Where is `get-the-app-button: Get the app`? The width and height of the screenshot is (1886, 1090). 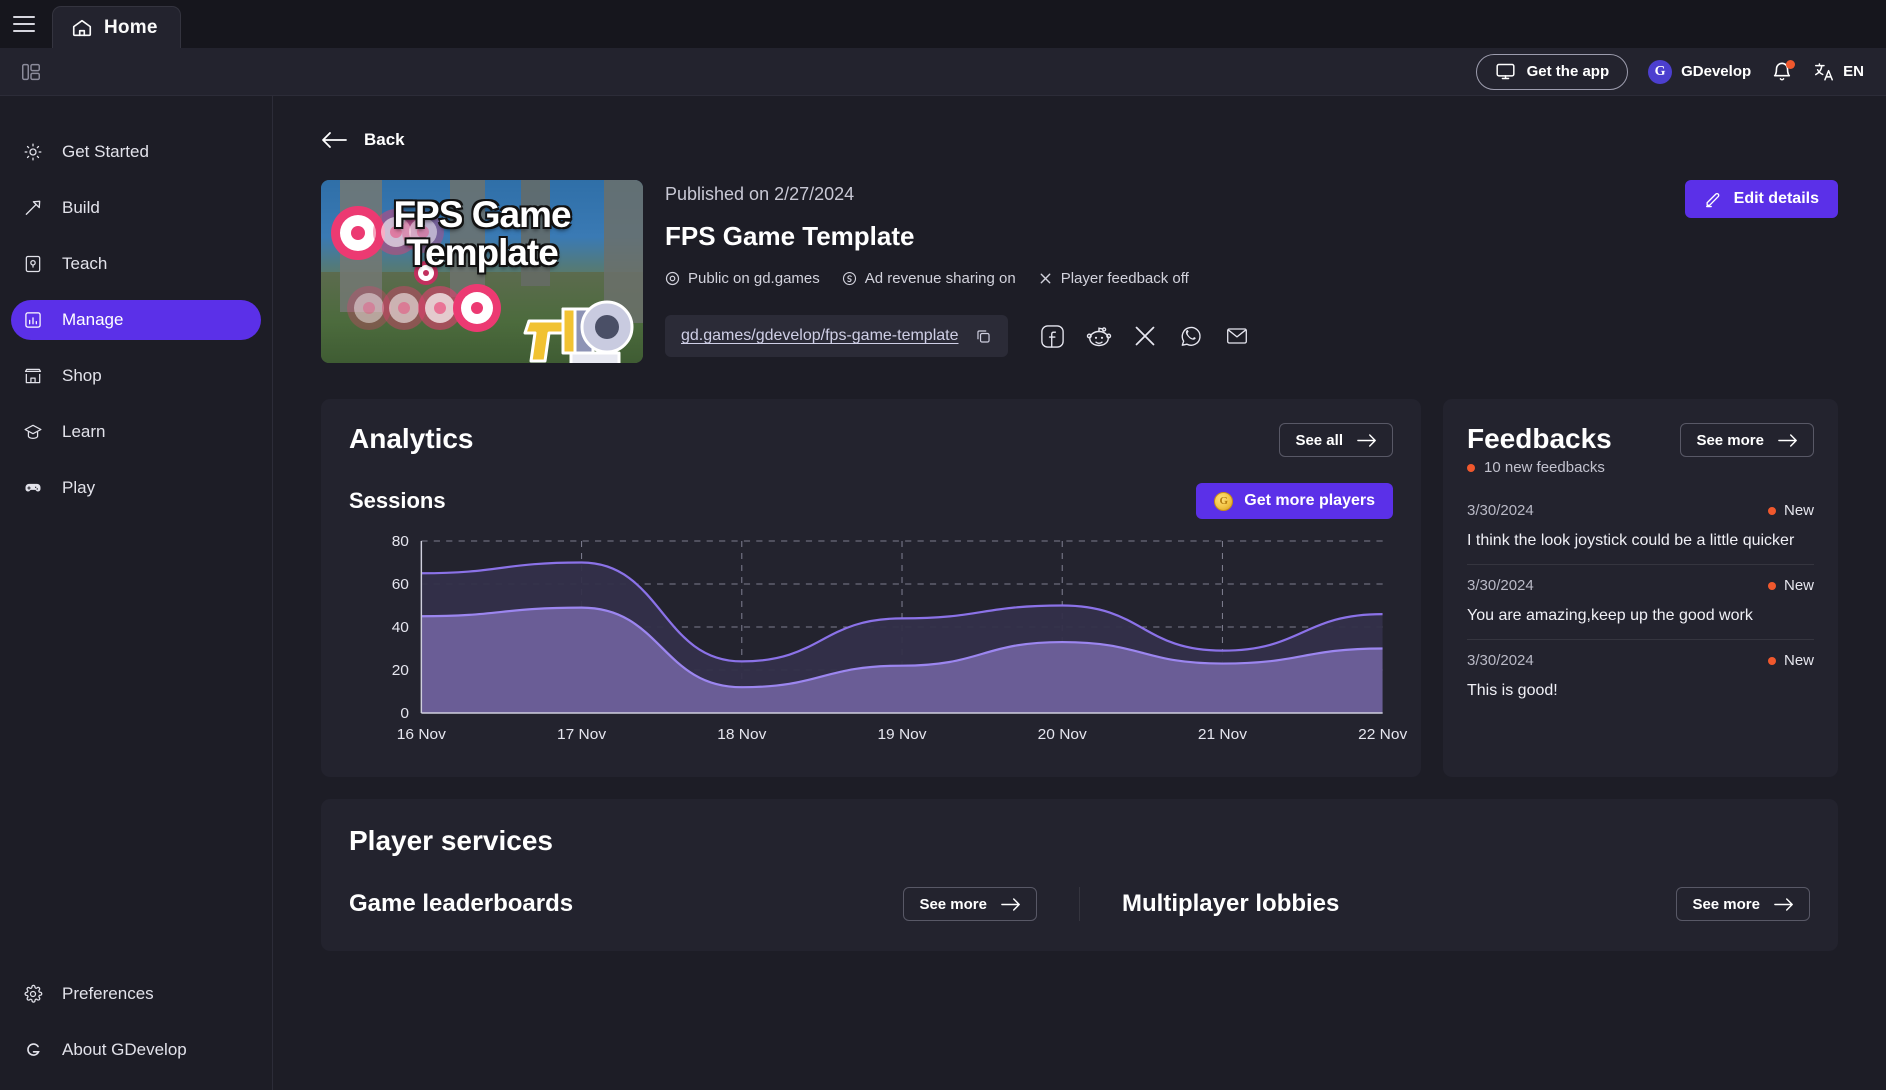
get-the-app-button: Get the app is located at coordinates (1552, 71).